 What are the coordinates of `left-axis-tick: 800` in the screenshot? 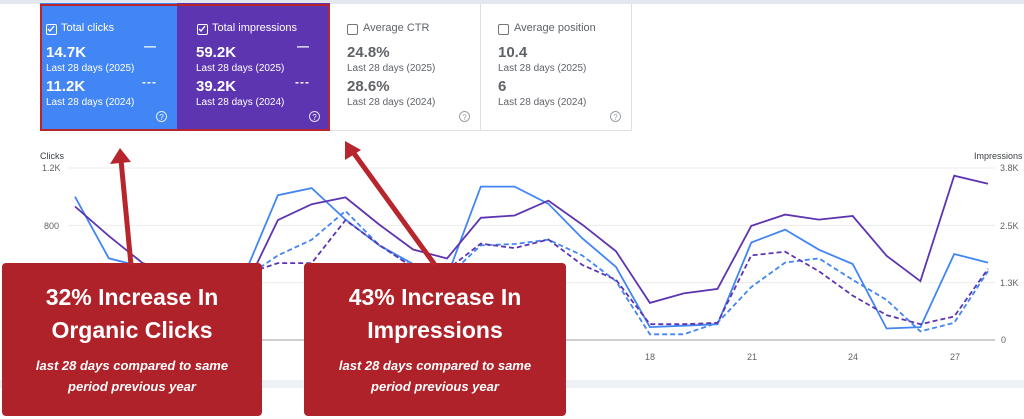 It's located at (52, 226).